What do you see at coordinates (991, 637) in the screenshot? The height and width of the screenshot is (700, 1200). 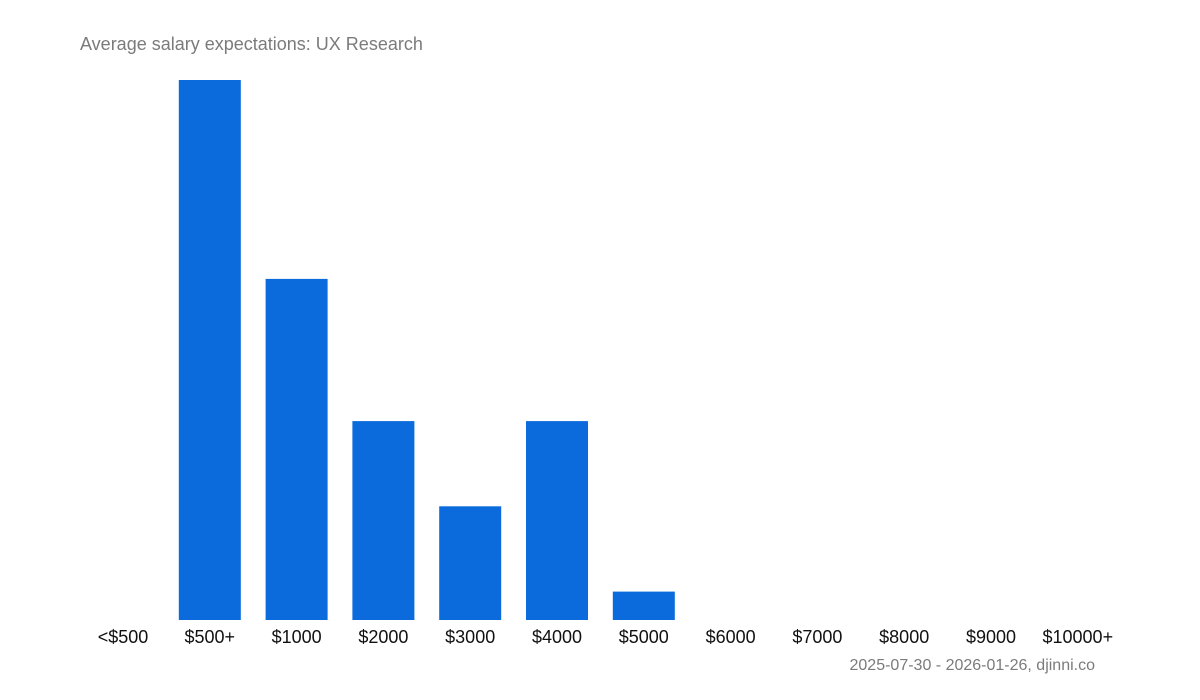 I see `x-tick-label-9000: $9000` at bounding box center [991, 637].